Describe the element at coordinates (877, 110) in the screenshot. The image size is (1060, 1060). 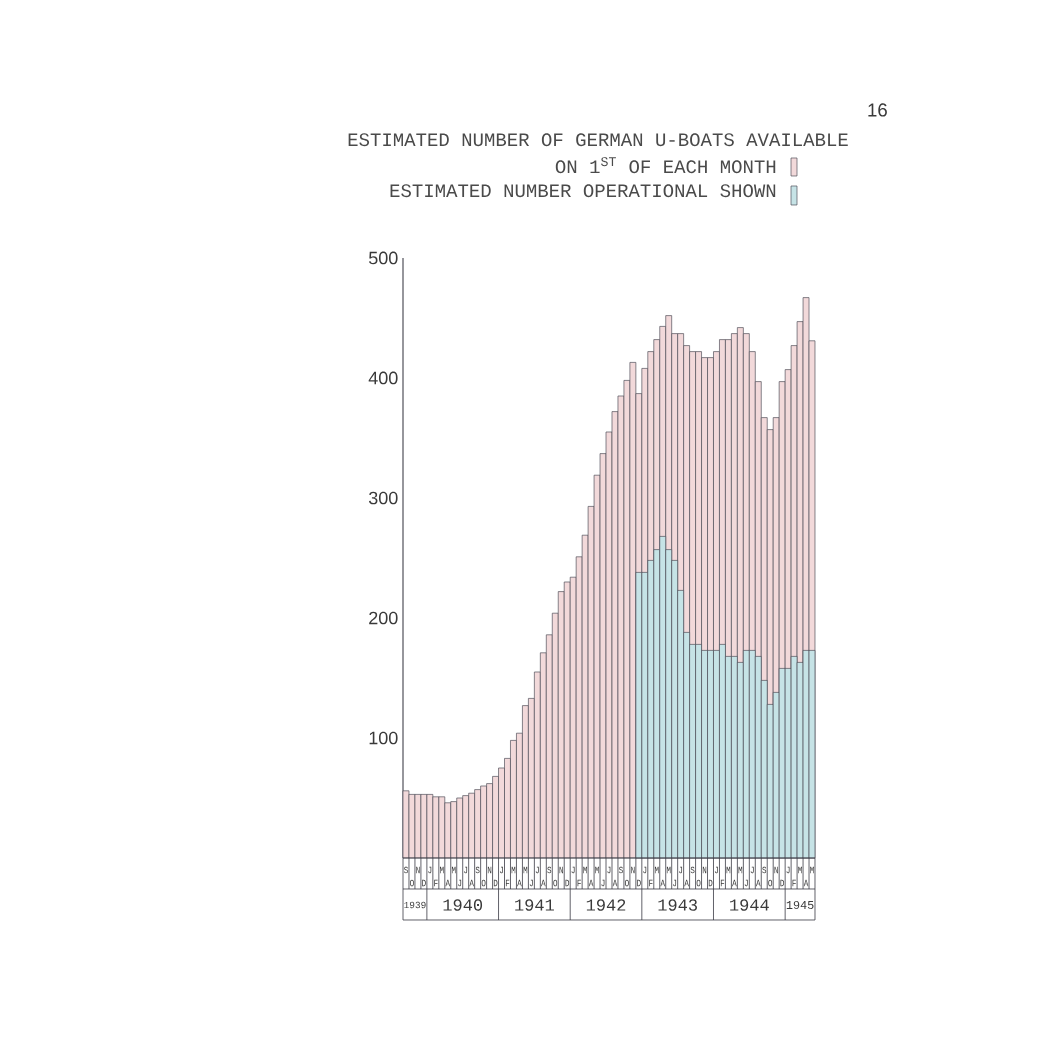
I see `text: 16` at that location.